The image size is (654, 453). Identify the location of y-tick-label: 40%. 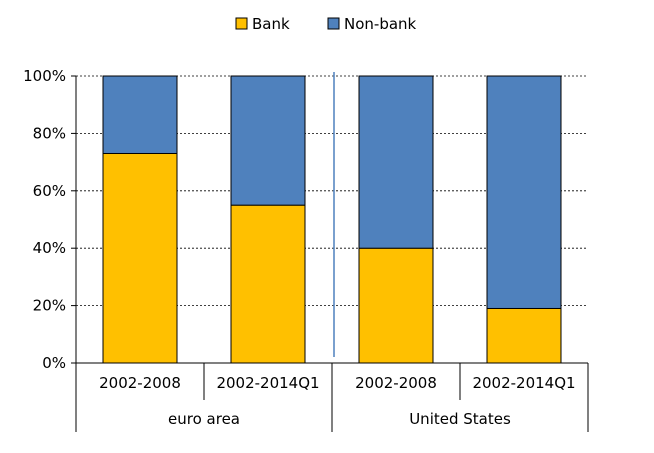
(49, 248).